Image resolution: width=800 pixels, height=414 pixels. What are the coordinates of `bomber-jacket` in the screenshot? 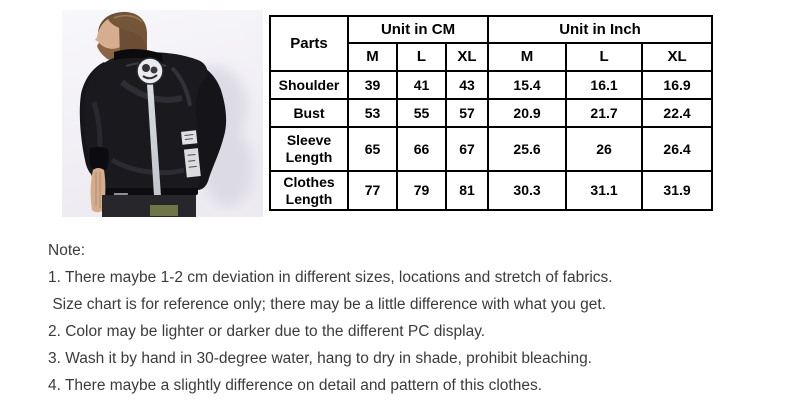 It's located at (153, 126).